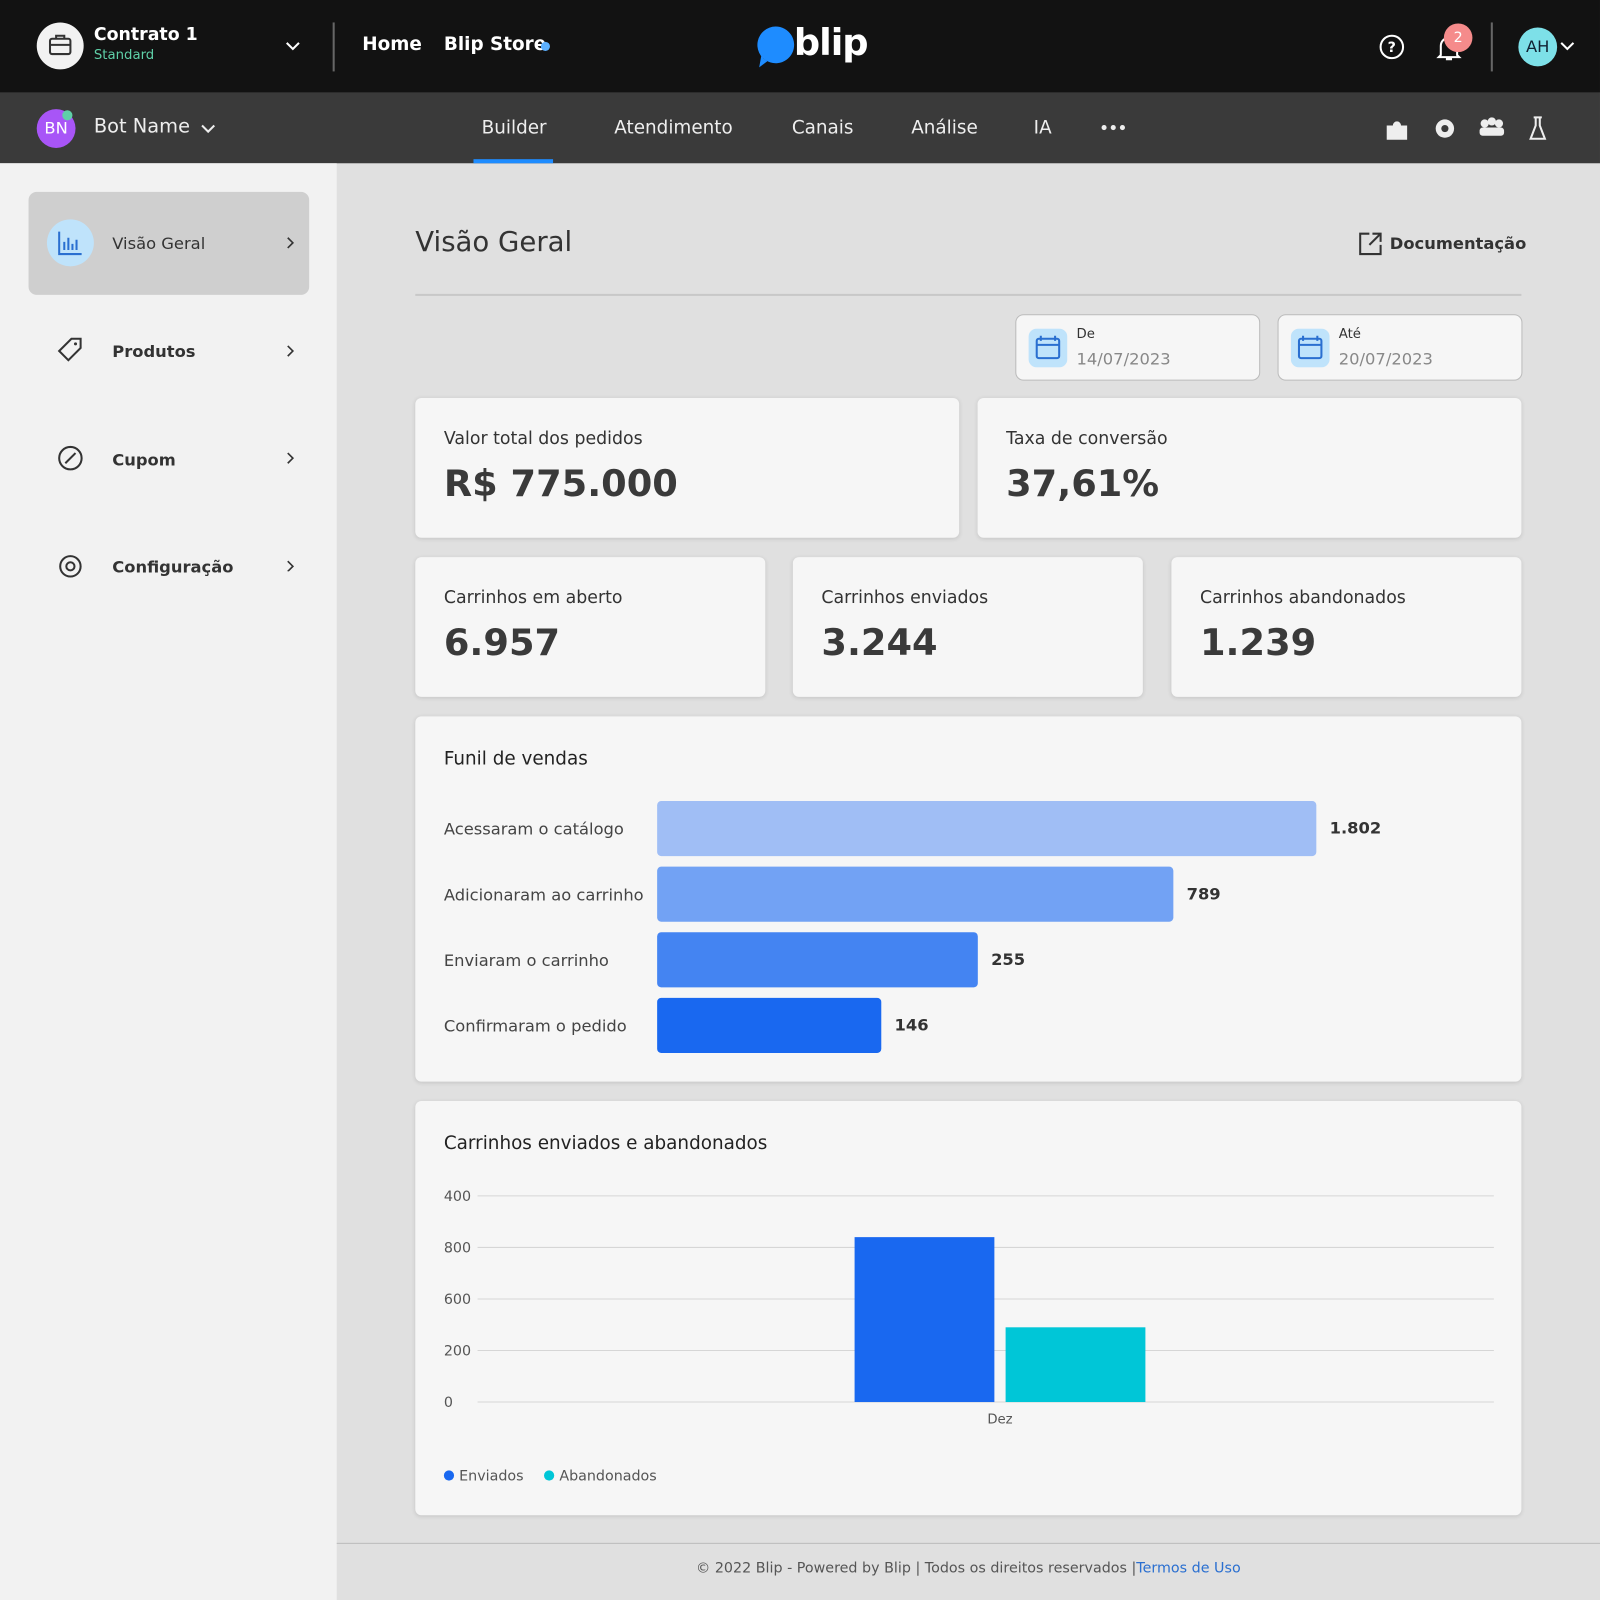 This screenshot has height=1600, width=1600. Describe the element at coordinates (491, 1477) in the screenshot. I see `legend-label: Enviados` at that location.